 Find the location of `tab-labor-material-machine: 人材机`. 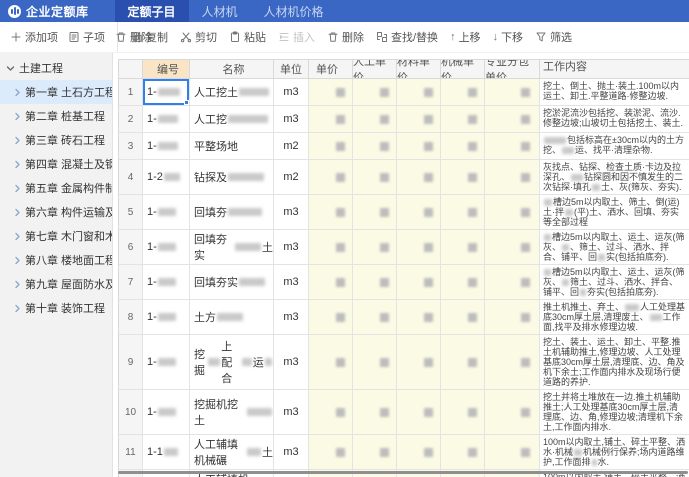

tab-labor-material-machine: 人材机 is located at coordinates (219, 11).